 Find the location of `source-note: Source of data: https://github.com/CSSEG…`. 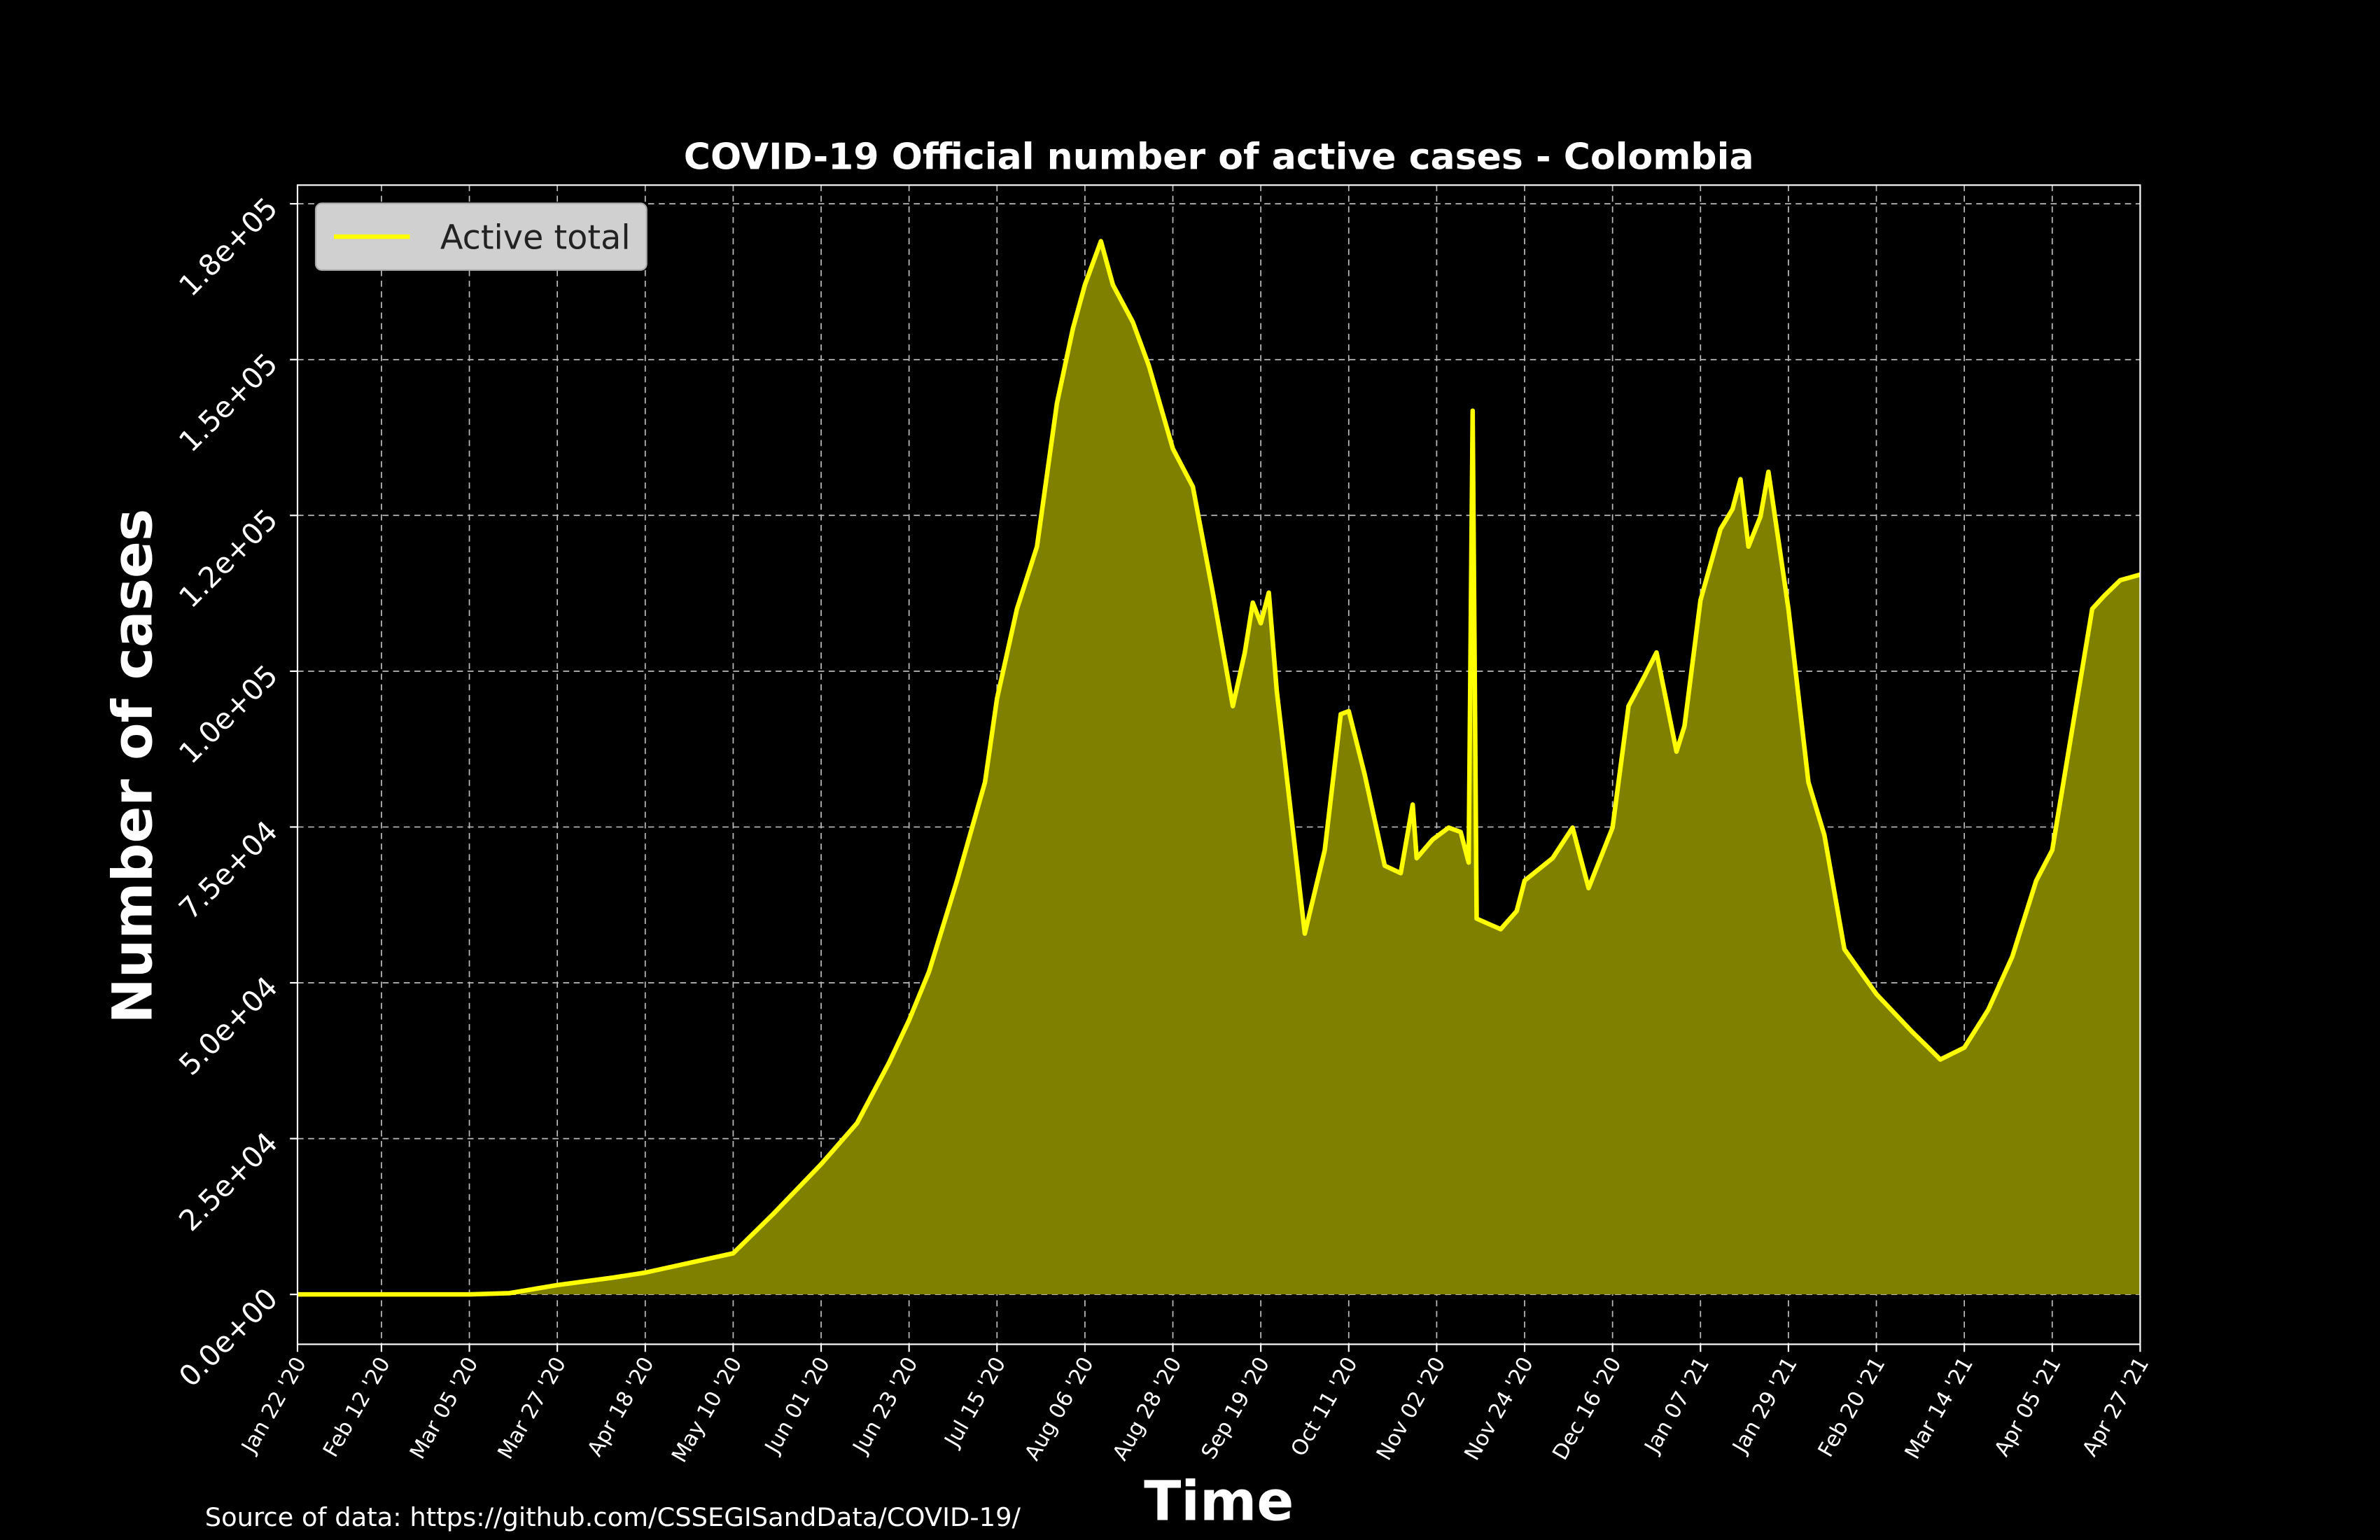

source-note: Source of data: https://github.com/CSSEG… is located at coordinates (613, 1517).